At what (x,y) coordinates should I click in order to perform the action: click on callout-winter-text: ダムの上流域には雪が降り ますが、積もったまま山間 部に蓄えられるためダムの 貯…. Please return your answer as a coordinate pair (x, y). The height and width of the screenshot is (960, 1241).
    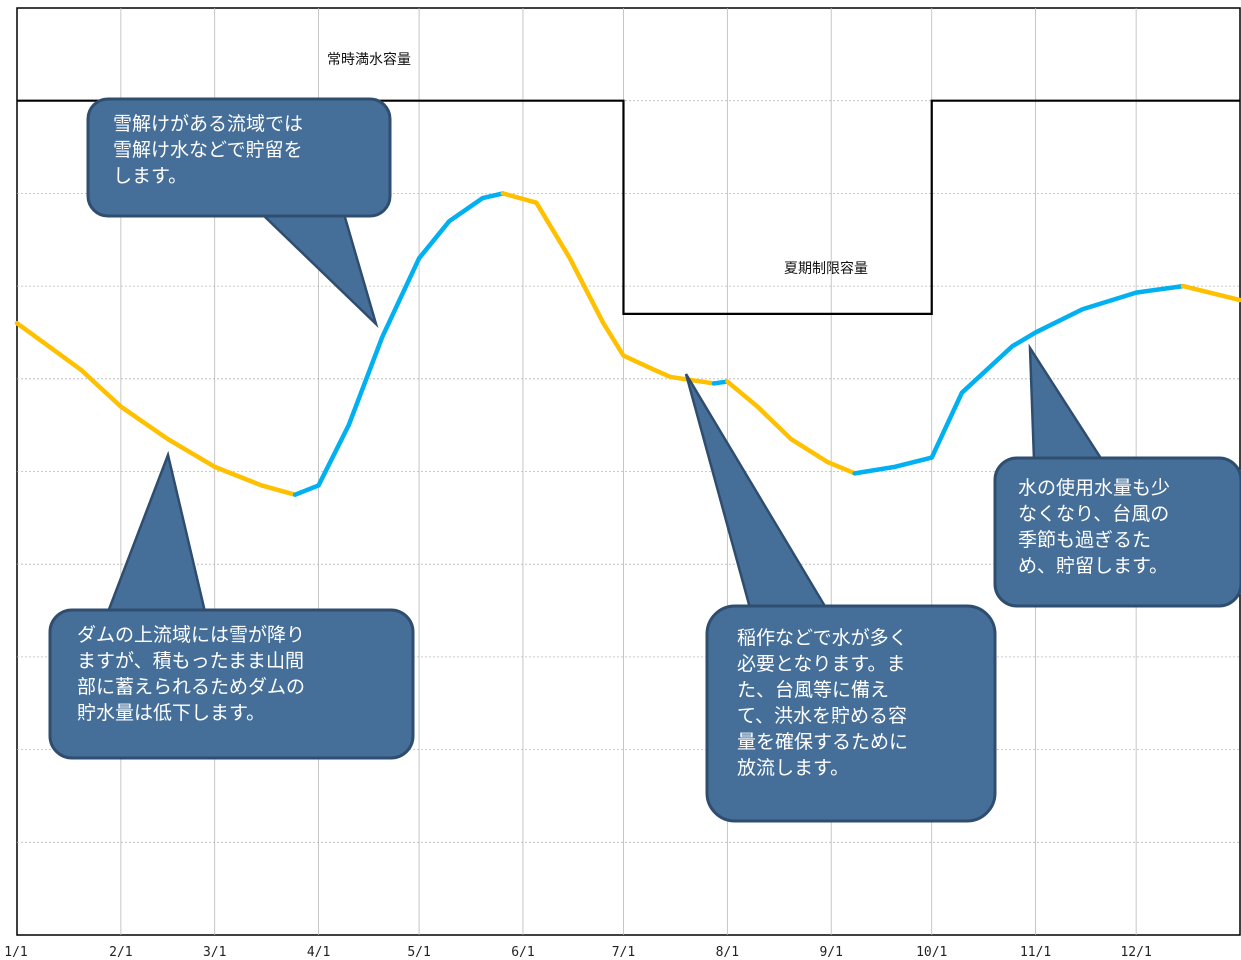
    Looking at the image, I should click on (191, 674).